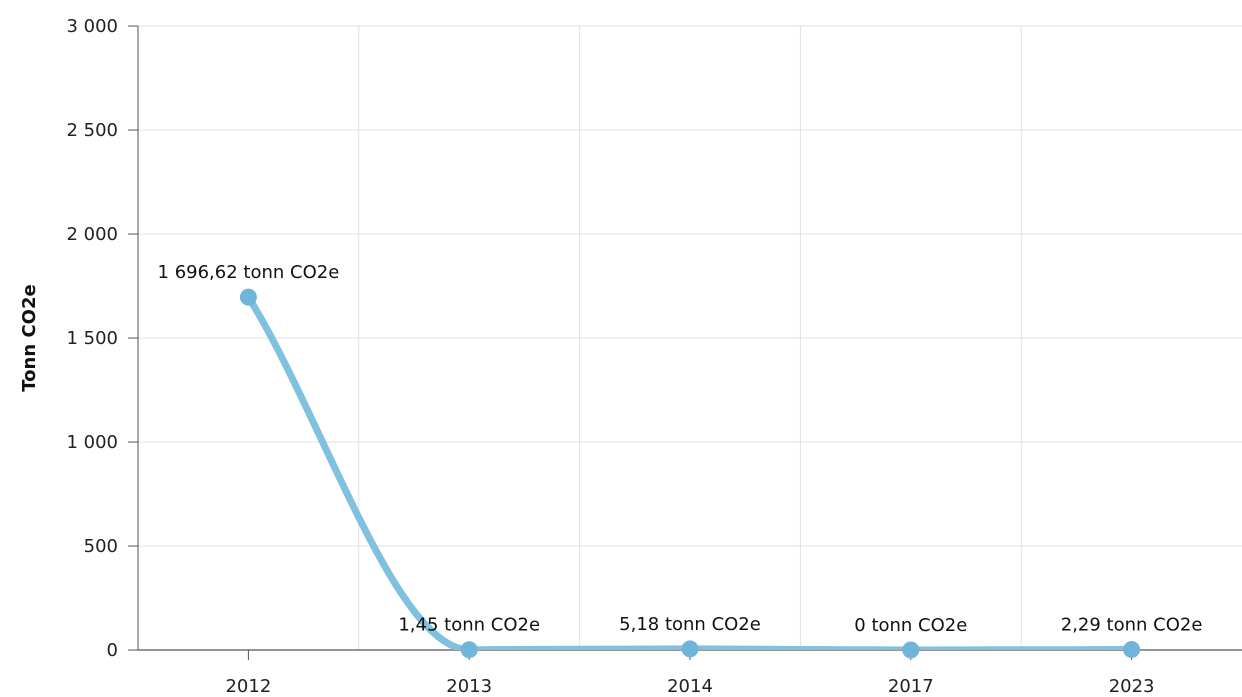 The height and width of the screenshot is (697, 1242). Describe the element at coordinates (29, 337) in the screenshot. I see `y-axis-title: Tonn CO2e` at that location.